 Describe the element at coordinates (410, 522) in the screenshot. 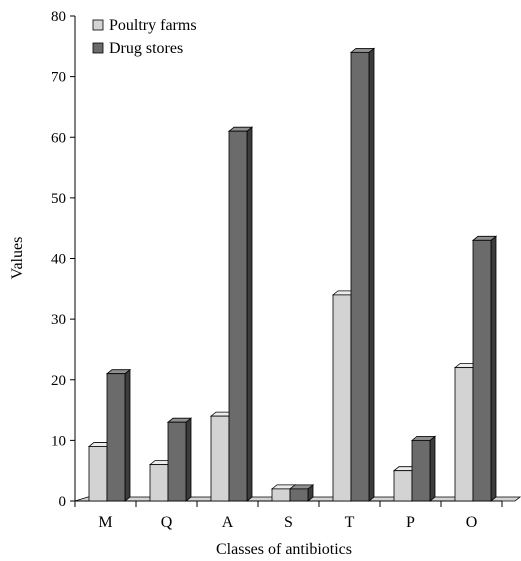

I see `x-tick-label: P` at that location.